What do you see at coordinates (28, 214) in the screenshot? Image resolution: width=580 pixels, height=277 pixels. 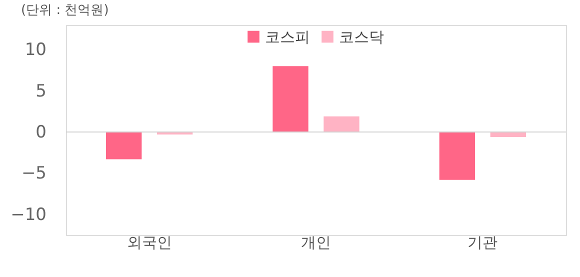 I see `y-tick-label: −10` at bounding box center [28, 214].